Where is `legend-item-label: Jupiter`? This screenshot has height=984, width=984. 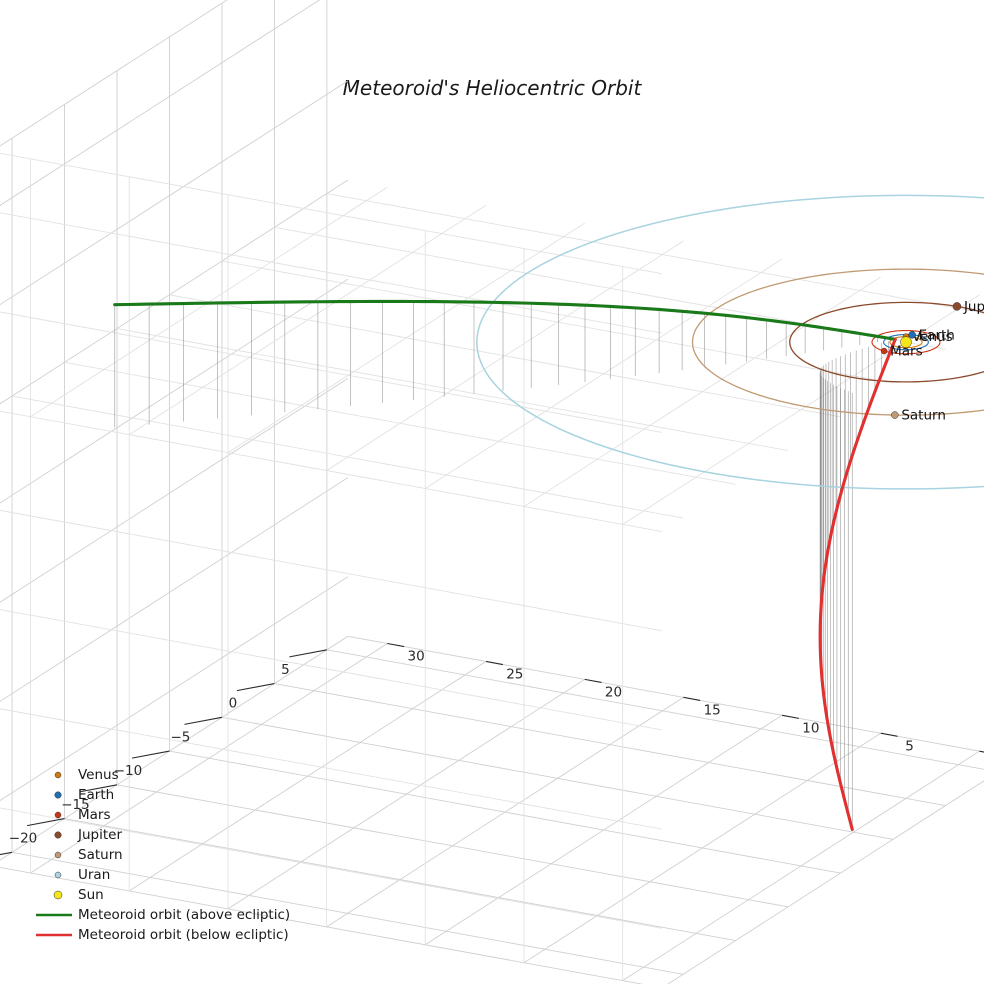 legend-item-label: Jupiter is located at coordinates (99, 835).